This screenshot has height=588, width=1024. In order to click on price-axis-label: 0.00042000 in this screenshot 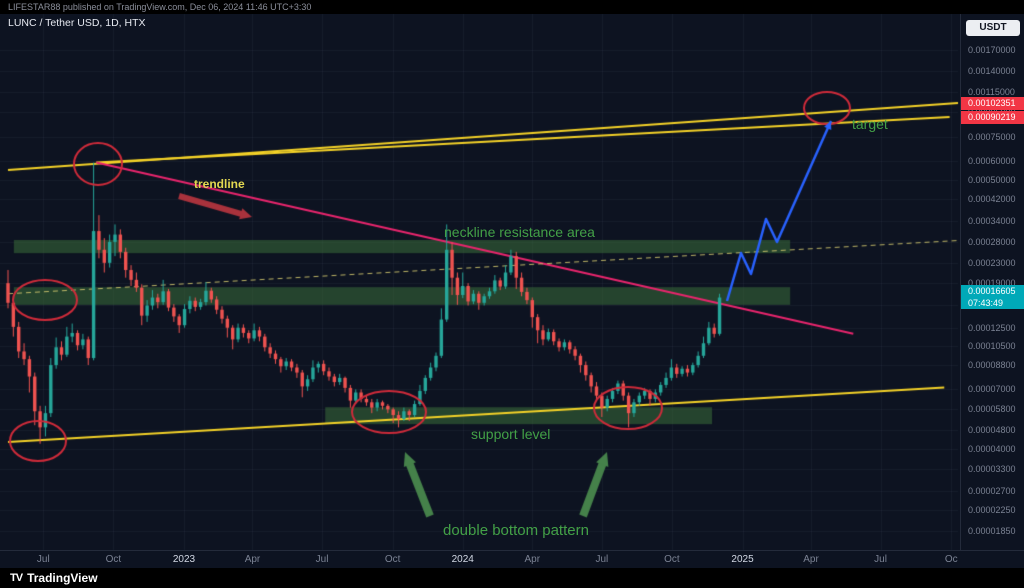, I will do `click(992, 198)`.